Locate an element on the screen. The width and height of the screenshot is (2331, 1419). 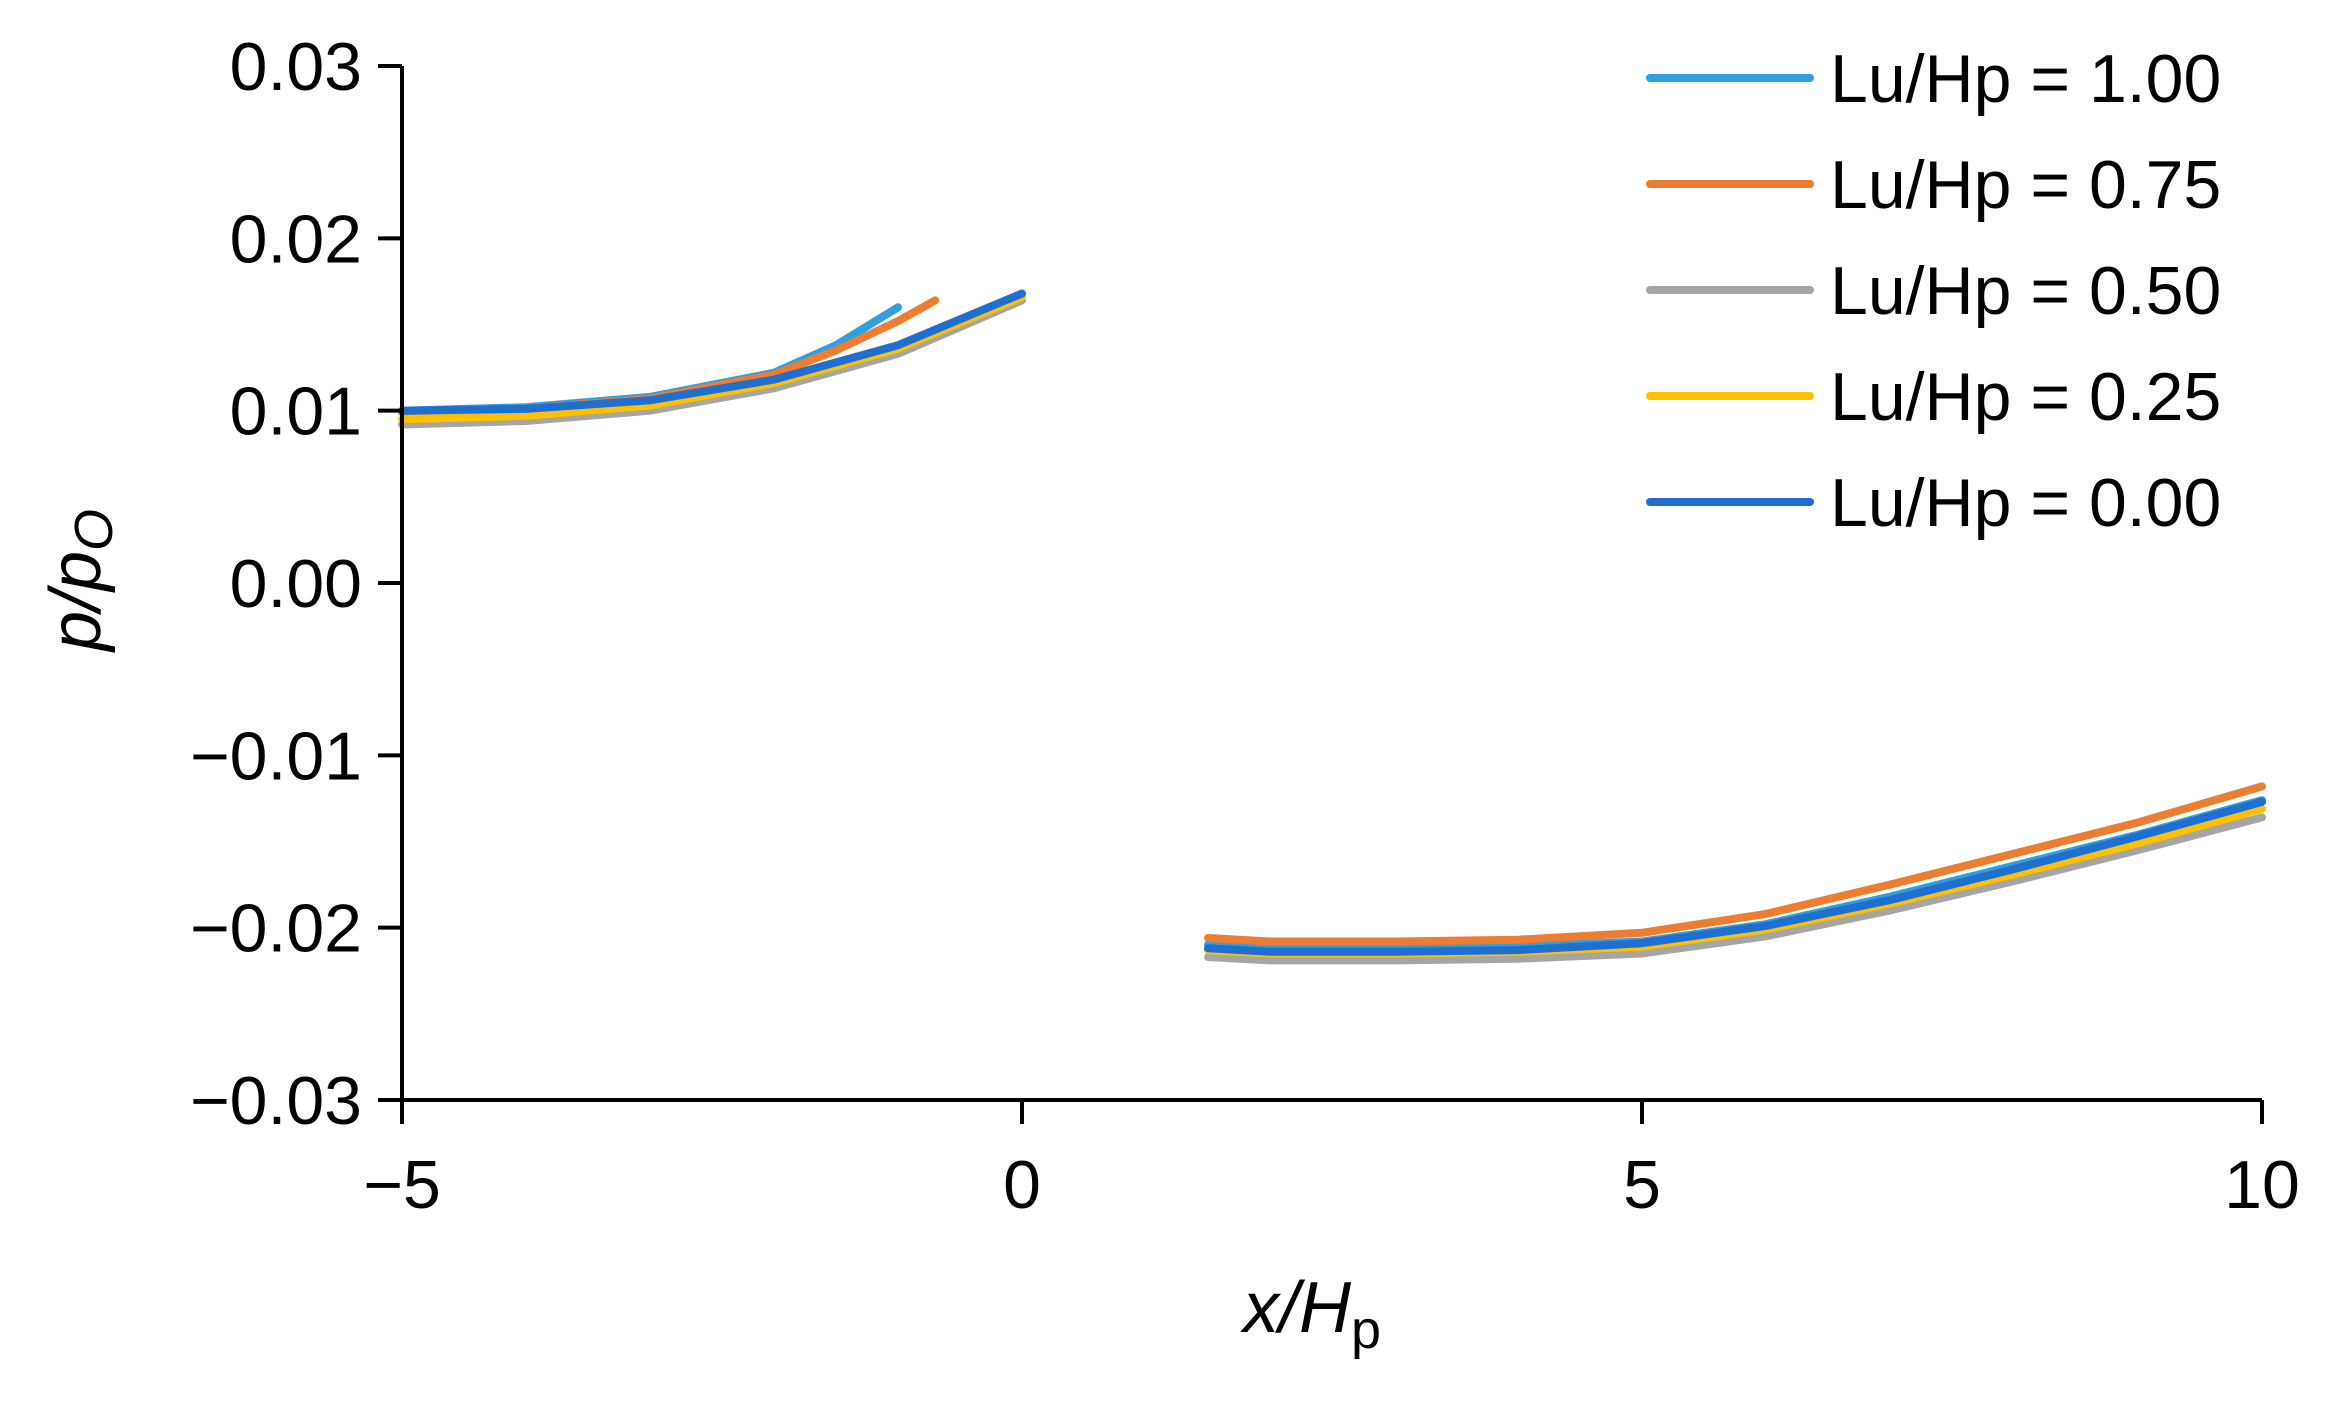
y-tick-label: 0.02 is located at coordinates (296, 239).